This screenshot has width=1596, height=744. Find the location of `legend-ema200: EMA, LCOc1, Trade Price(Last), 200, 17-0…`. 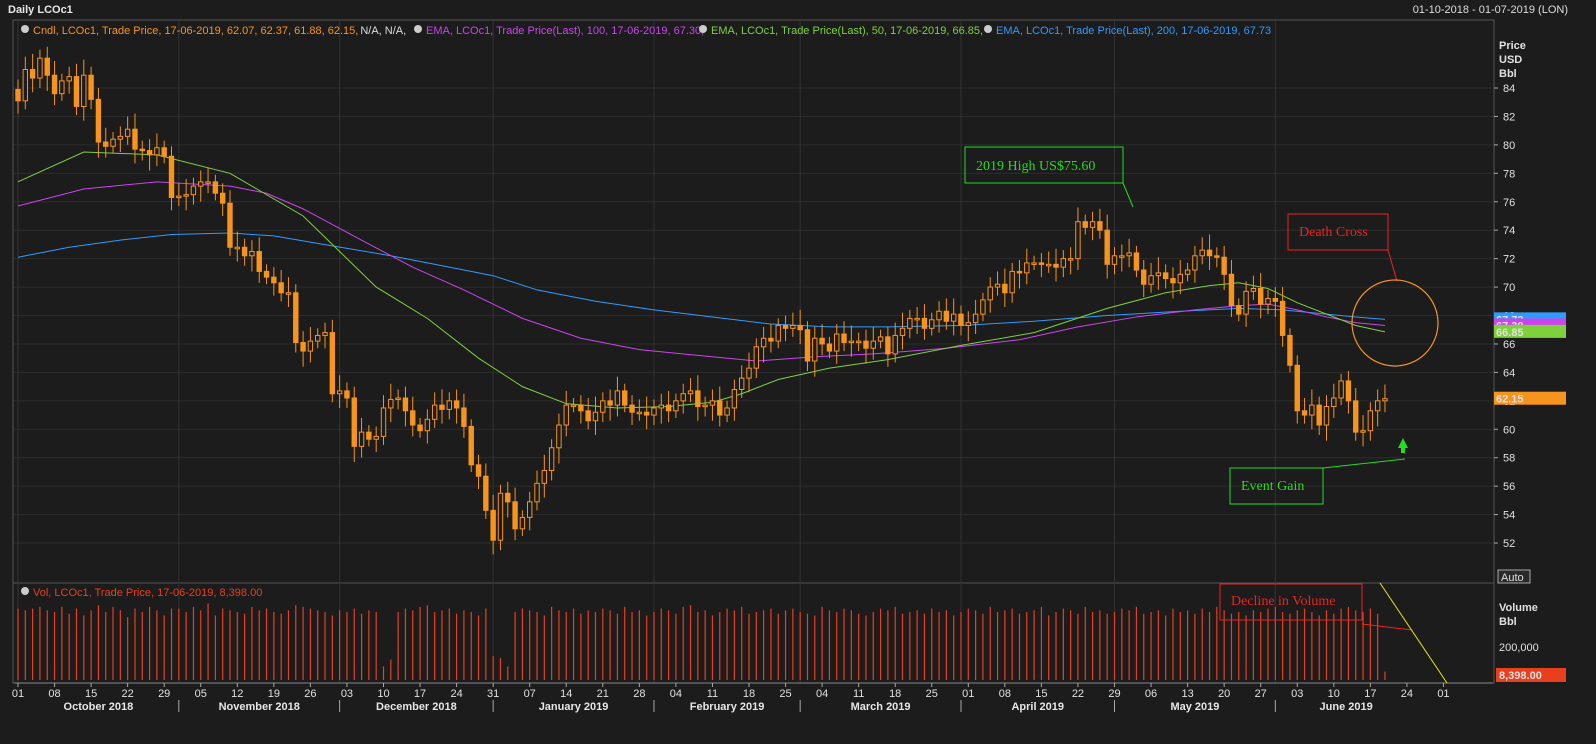

legend-ema200: EMA, LCOc1, Trade Price(Last), 200, 17-0… is located at coordinates (1133, 31).